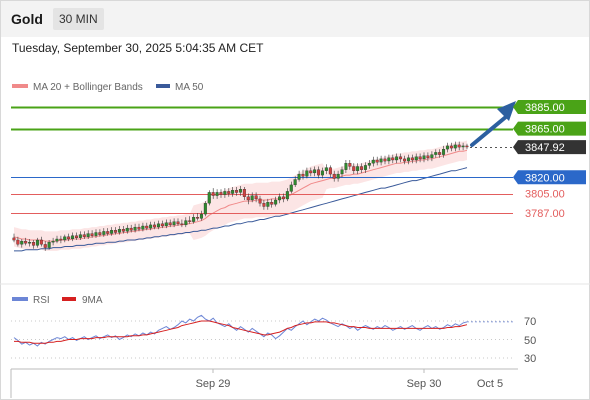 The height and width of the screenshot is (400, 590). What do you see at coordinates (92, 300) in the screenshot?
I see `ma9-legend-label: 9MA` at bounding box center [92, 300].